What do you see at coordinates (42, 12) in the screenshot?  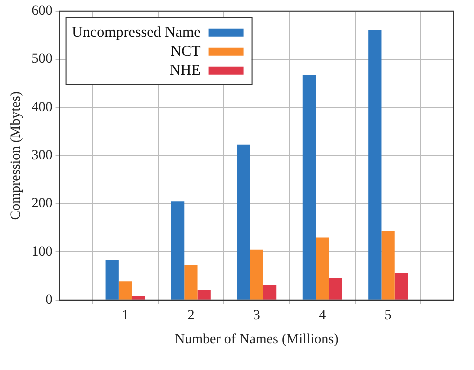 I see `y-tick-label: 600` at bounding box center [42, 12].